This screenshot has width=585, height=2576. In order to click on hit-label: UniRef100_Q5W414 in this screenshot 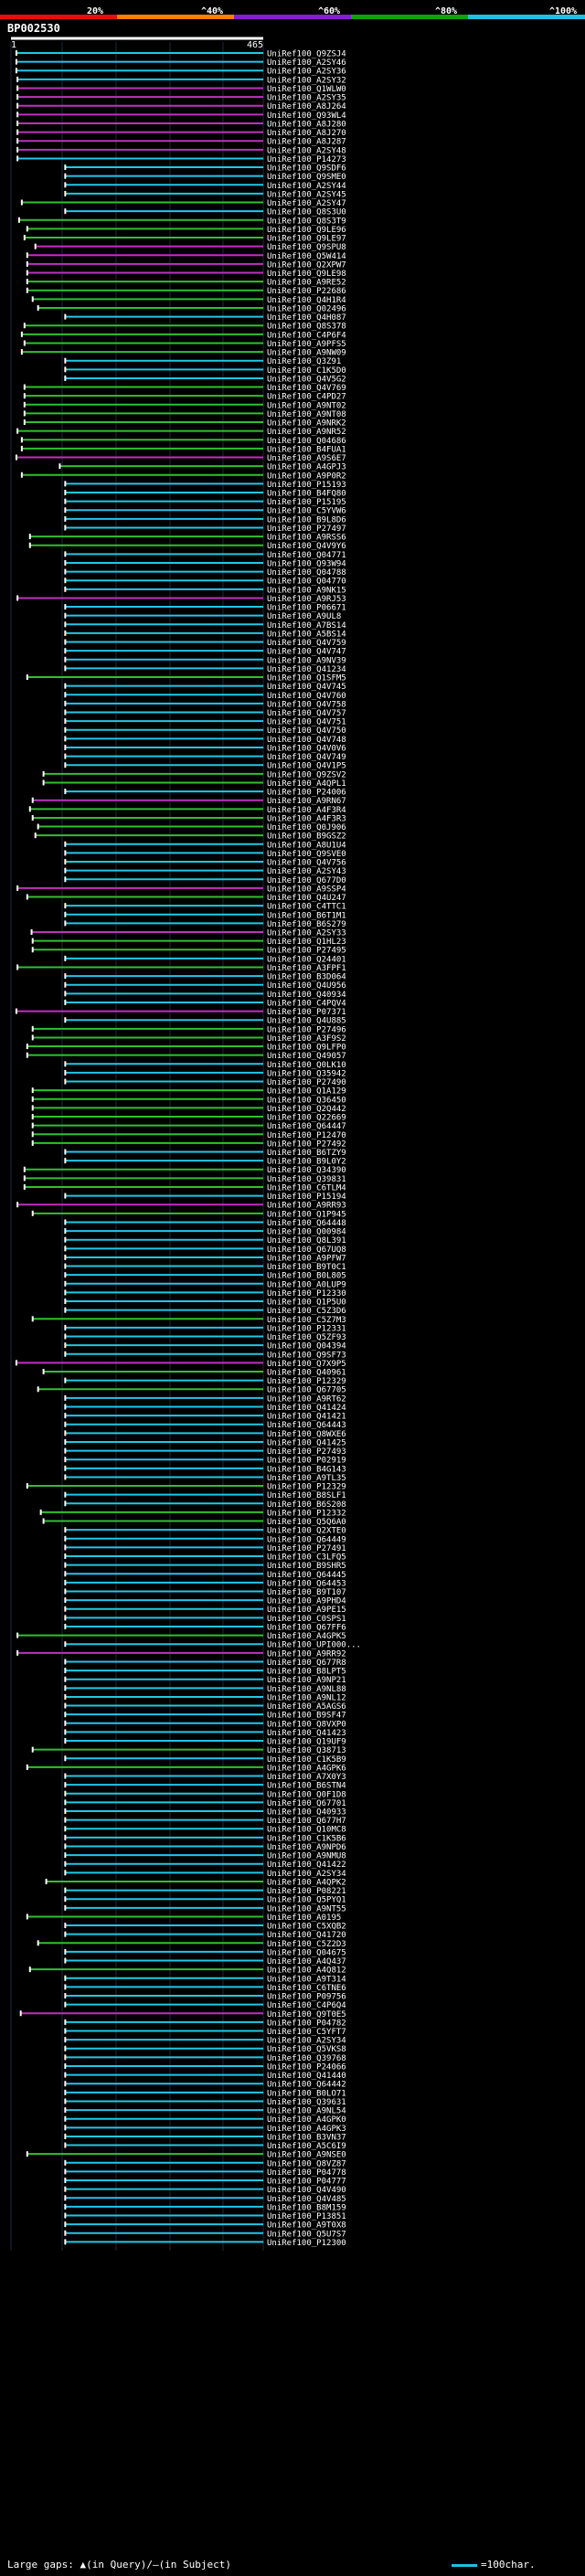, I will do `click(307, 256)`.